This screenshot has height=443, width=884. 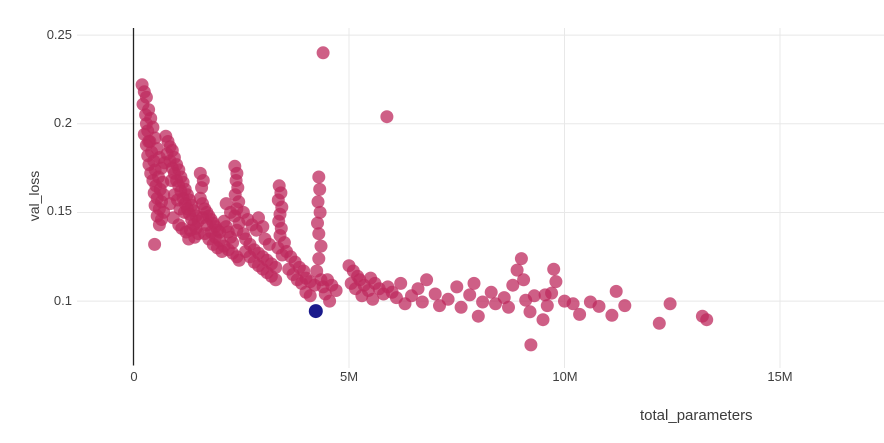 I want to click on y-tick-label: 0.25, so click(x=59, y=34).